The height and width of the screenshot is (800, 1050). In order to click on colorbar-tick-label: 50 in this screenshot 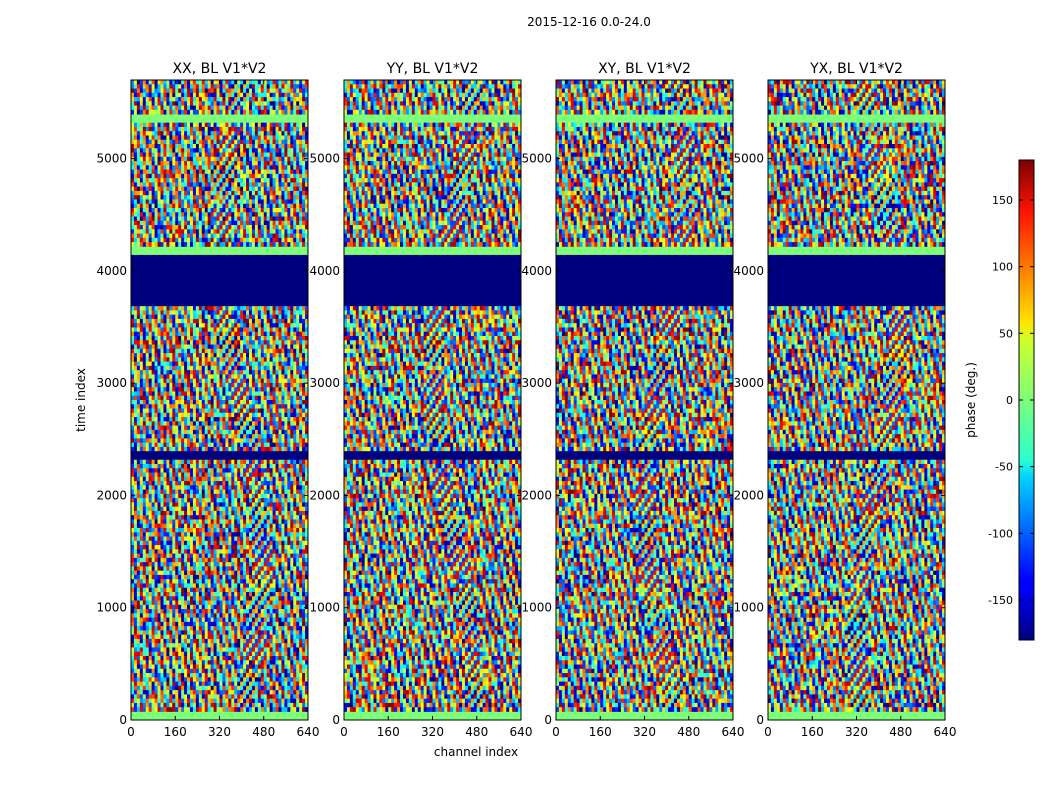, I will do `click(1006, 333)`.